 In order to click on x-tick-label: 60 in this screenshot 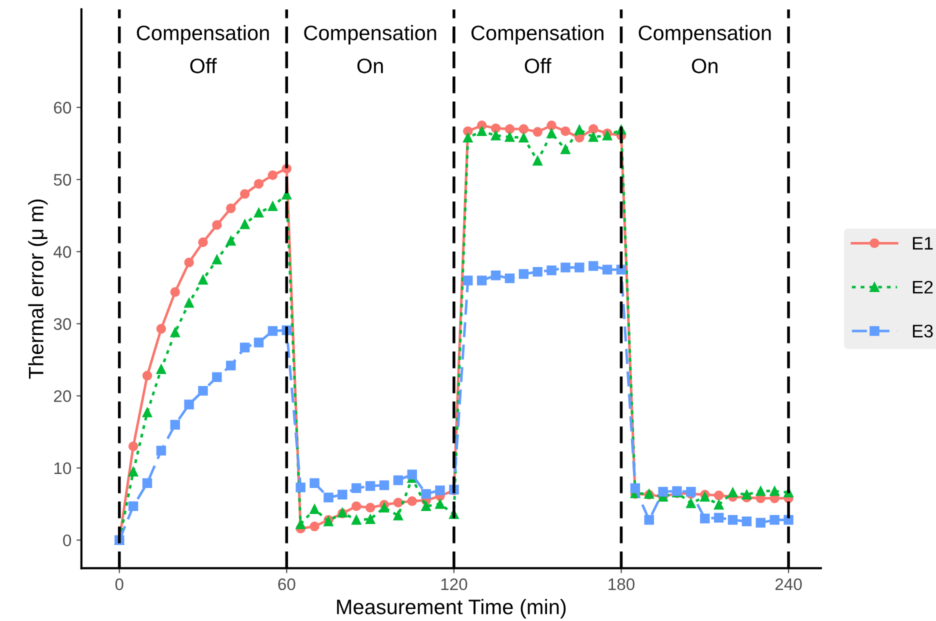, I will do `click(287, 584)`.